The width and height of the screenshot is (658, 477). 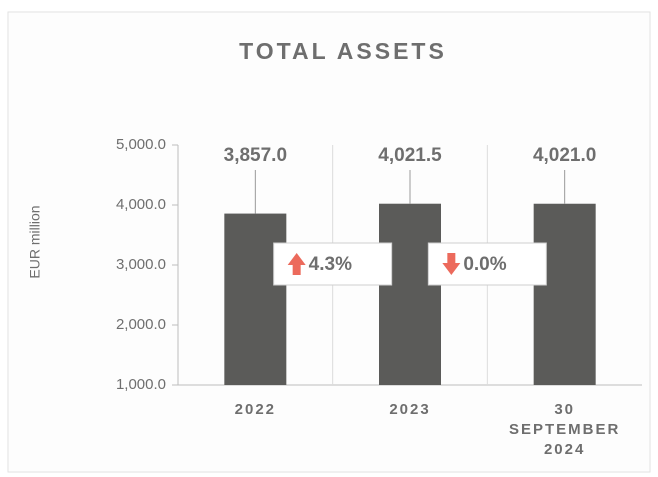 I want to click on y-tick-label: 1,000.0, so click(x=141, y=384).